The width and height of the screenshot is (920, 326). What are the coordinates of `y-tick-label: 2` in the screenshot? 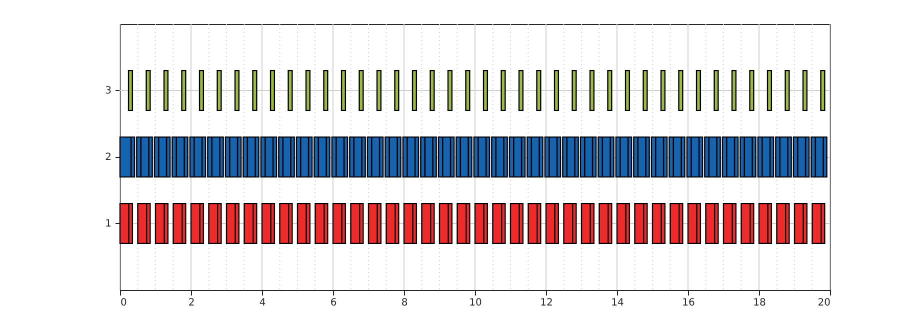 It's located at (108, 157).